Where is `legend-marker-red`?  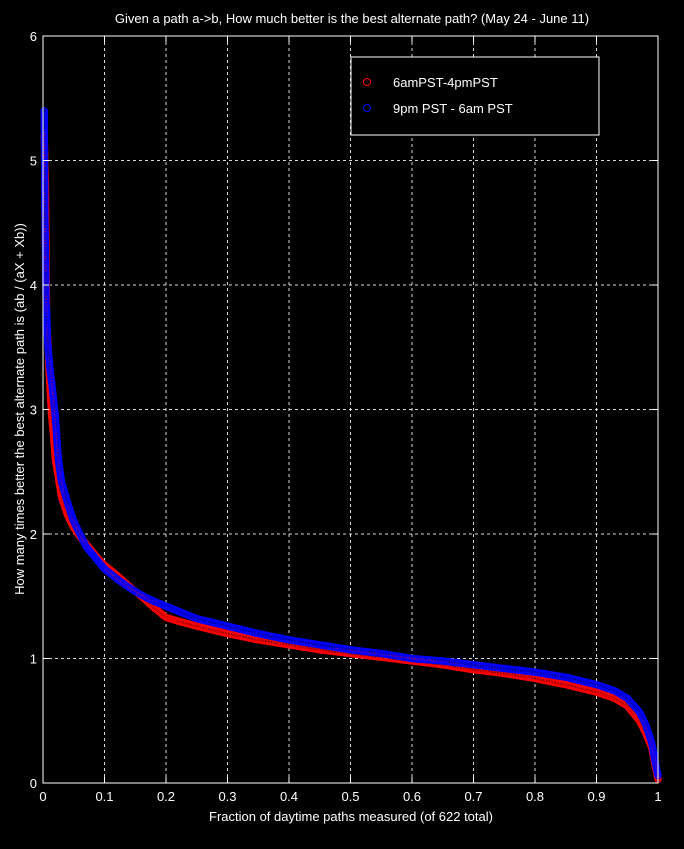
legend-marker-red is located at coordinates (367, 82).